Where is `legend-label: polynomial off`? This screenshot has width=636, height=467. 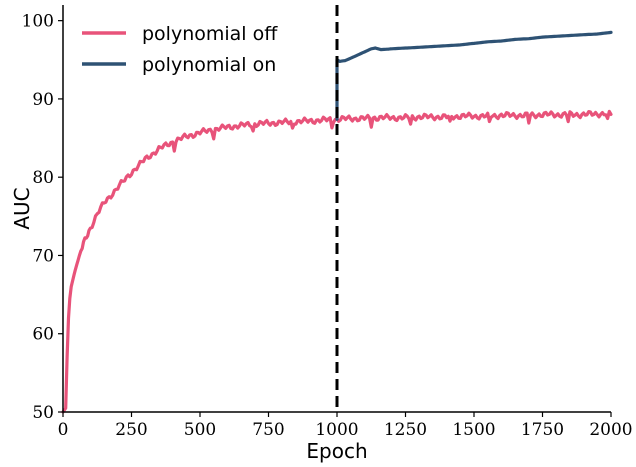 legend-label: polynomial off is located at coordinates (210, 34).